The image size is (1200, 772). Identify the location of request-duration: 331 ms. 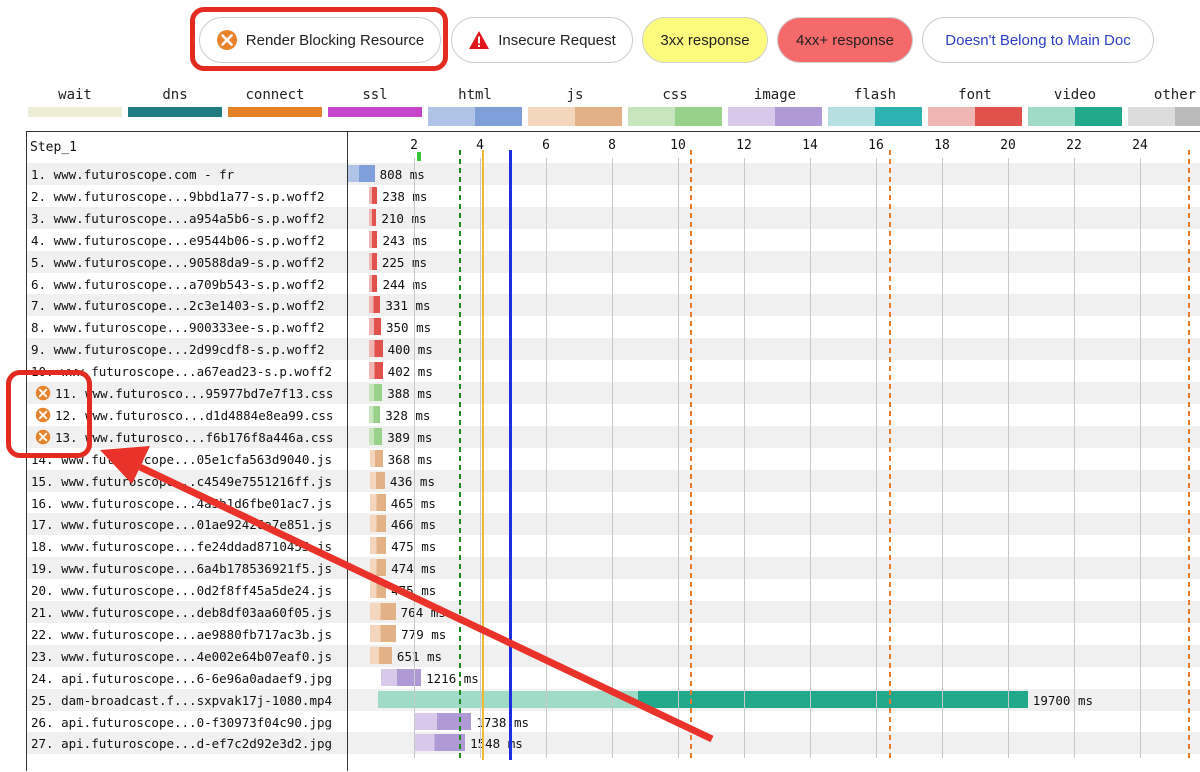
(408, 306).